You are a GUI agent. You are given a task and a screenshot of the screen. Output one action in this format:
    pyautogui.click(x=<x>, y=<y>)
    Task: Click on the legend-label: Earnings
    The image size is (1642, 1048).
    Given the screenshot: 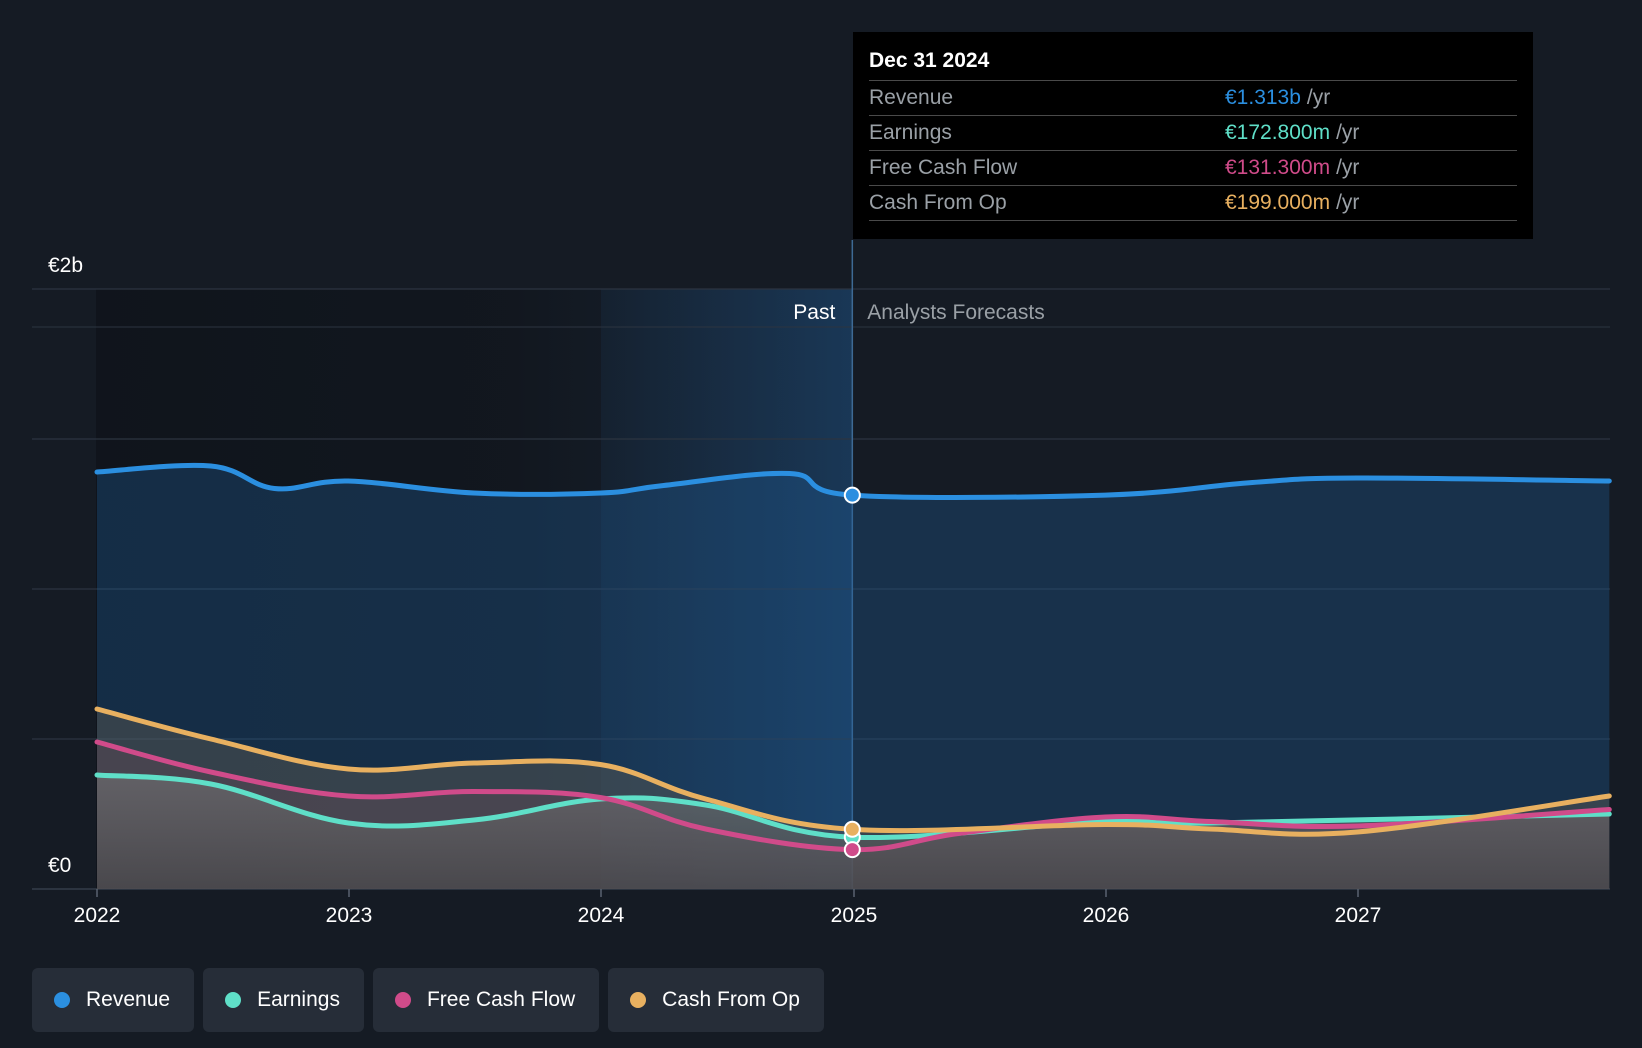 What is the action you would take?
    pyautogui.click(x=298, y=999)
    